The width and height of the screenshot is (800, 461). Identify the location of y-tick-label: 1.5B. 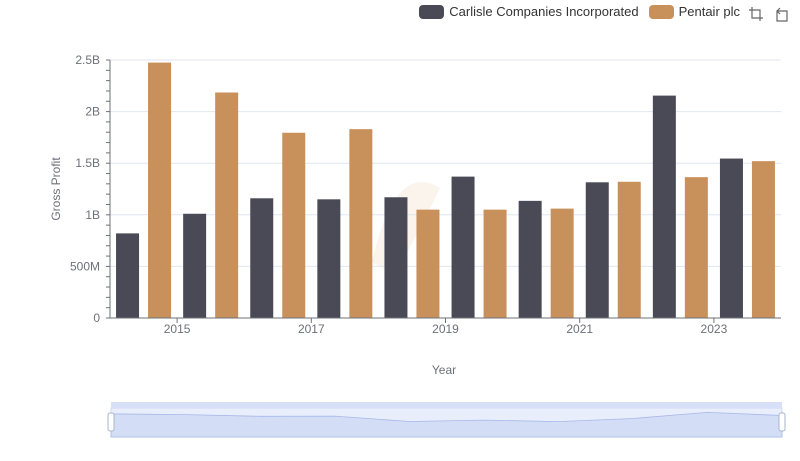
(87, 163).